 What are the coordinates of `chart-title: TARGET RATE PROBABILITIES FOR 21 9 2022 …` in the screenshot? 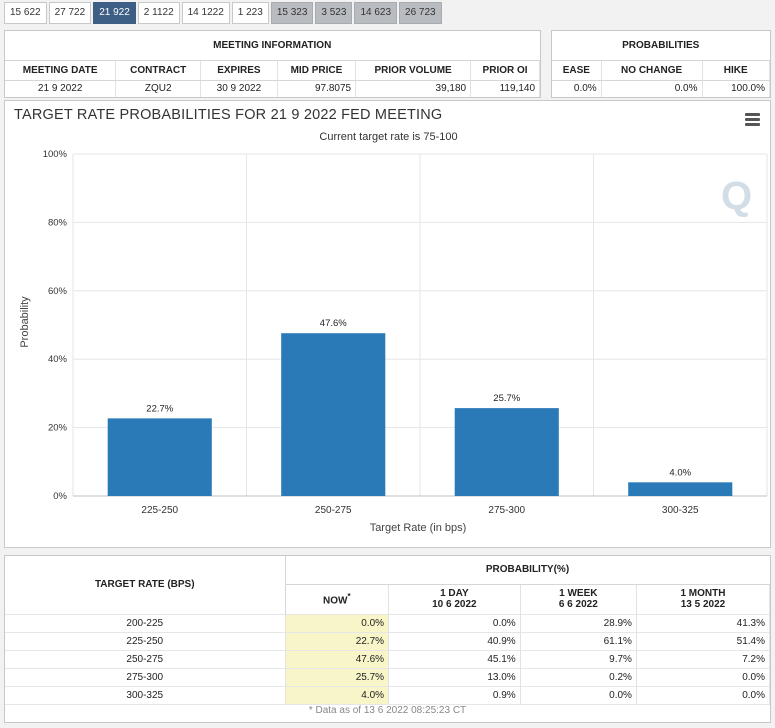 It's located at (228, 115).